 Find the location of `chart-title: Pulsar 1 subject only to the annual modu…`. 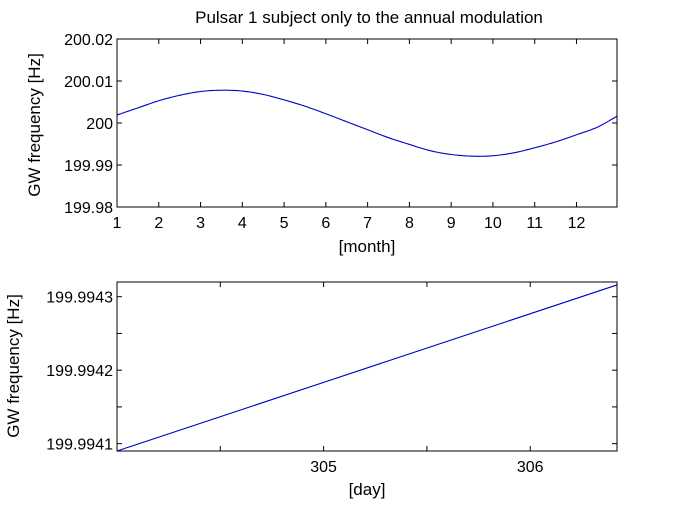

chart-title: Pulsar 1 subject only to the annual modu… is located at coordinates (369, 17).